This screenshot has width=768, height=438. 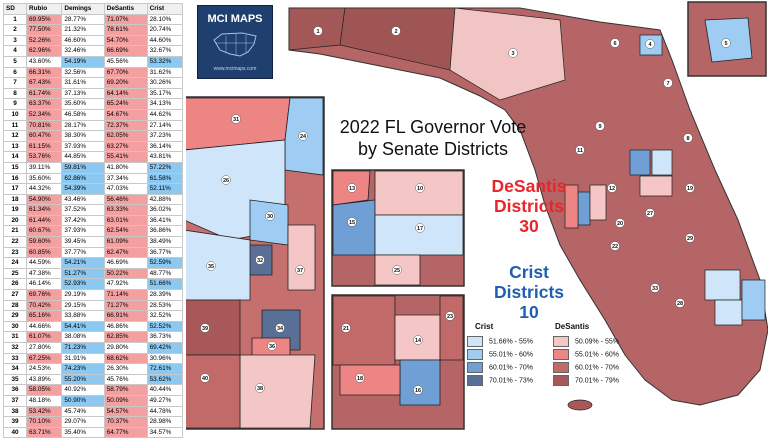 What do you see at coordinates (500, 368) in the screenshot?
I see `crist-legend-item: 60.01% - 70%` at bounding box center [500, 368].